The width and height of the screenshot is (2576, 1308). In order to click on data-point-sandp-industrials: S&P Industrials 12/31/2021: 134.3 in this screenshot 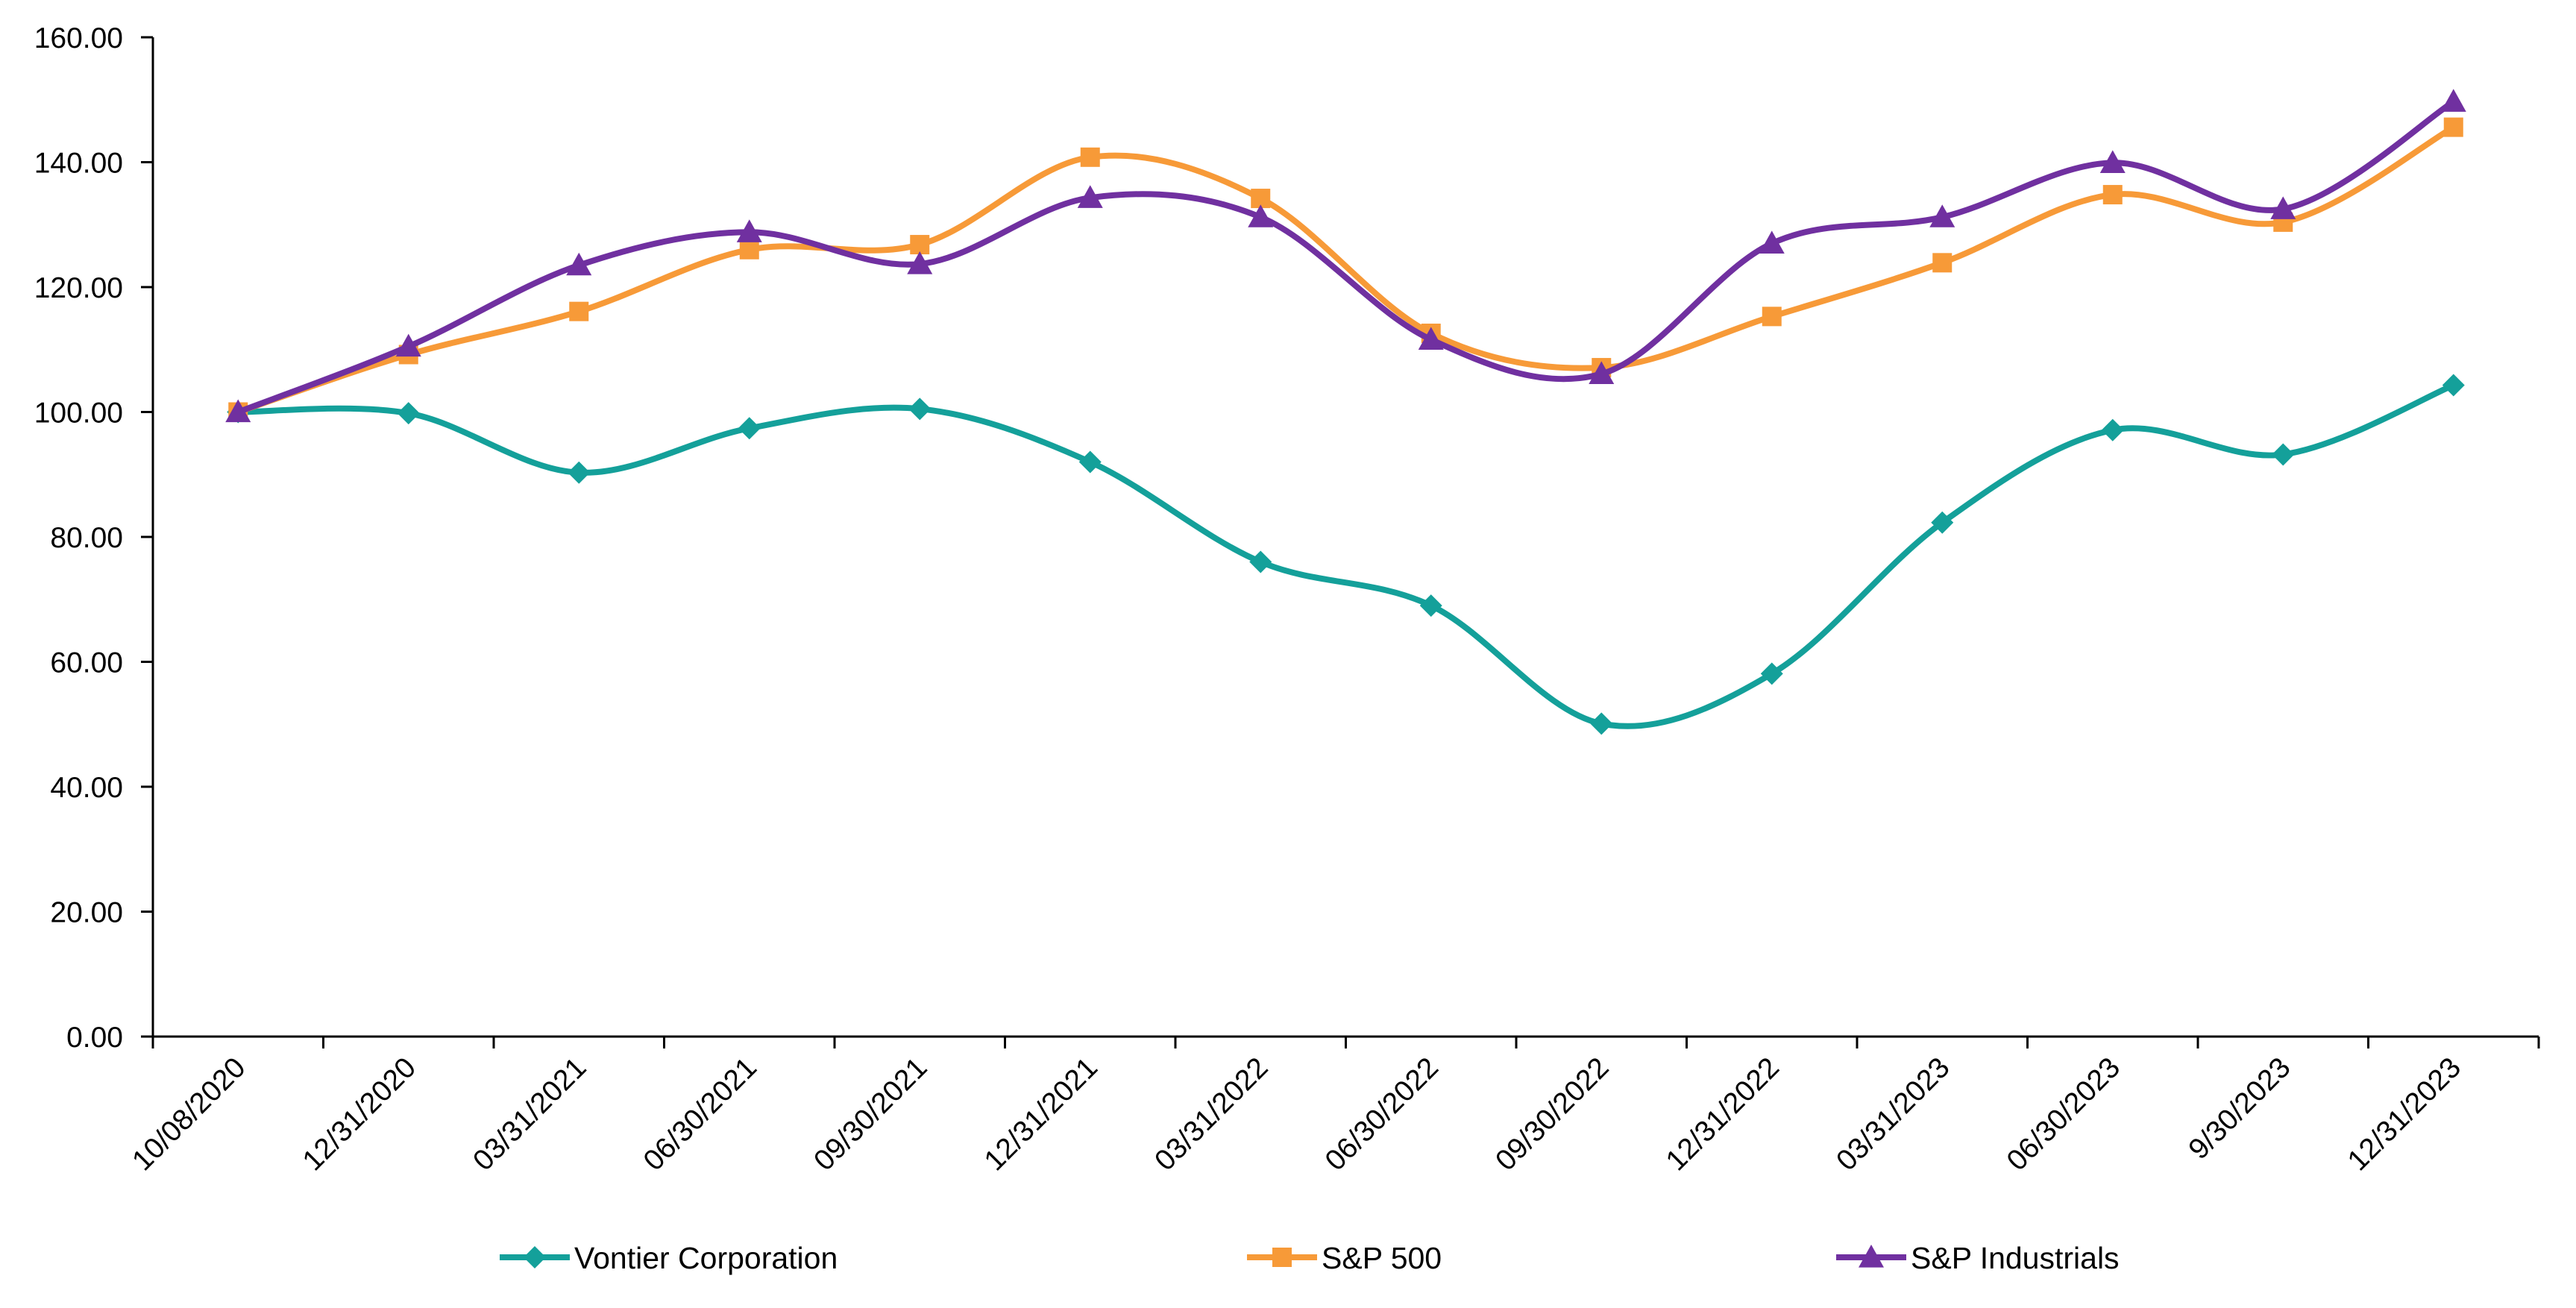, I will do `click(1090, 196)`.